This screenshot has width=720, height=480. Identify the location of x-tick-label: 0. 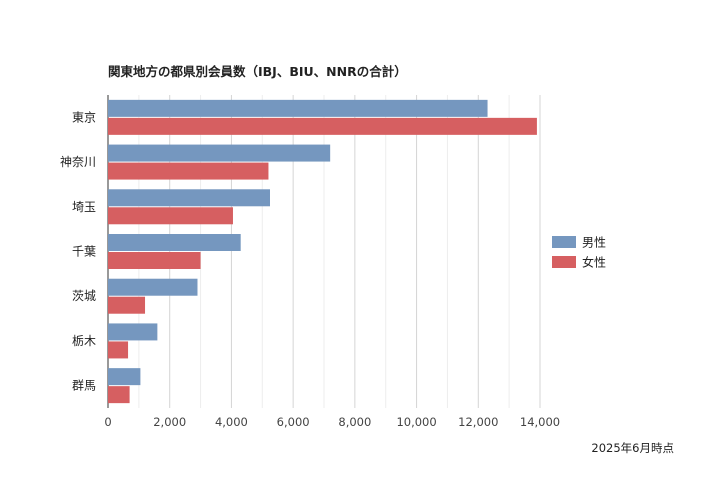
(107, 422).